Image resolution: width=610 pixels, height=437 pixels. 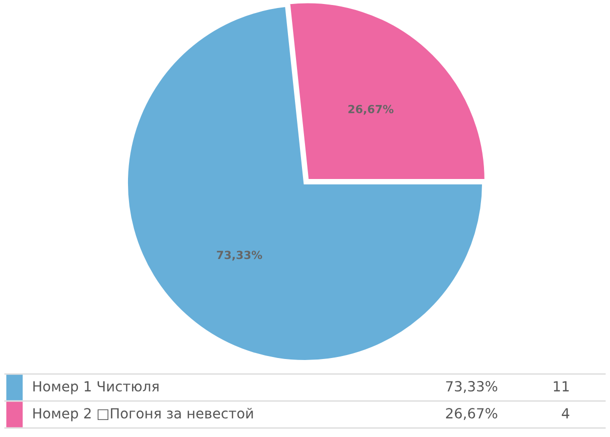 What do you see at coordinates (239, 255) in the screenshot?
I see `data-label: 73,33%` at bounding box center [239, 255].